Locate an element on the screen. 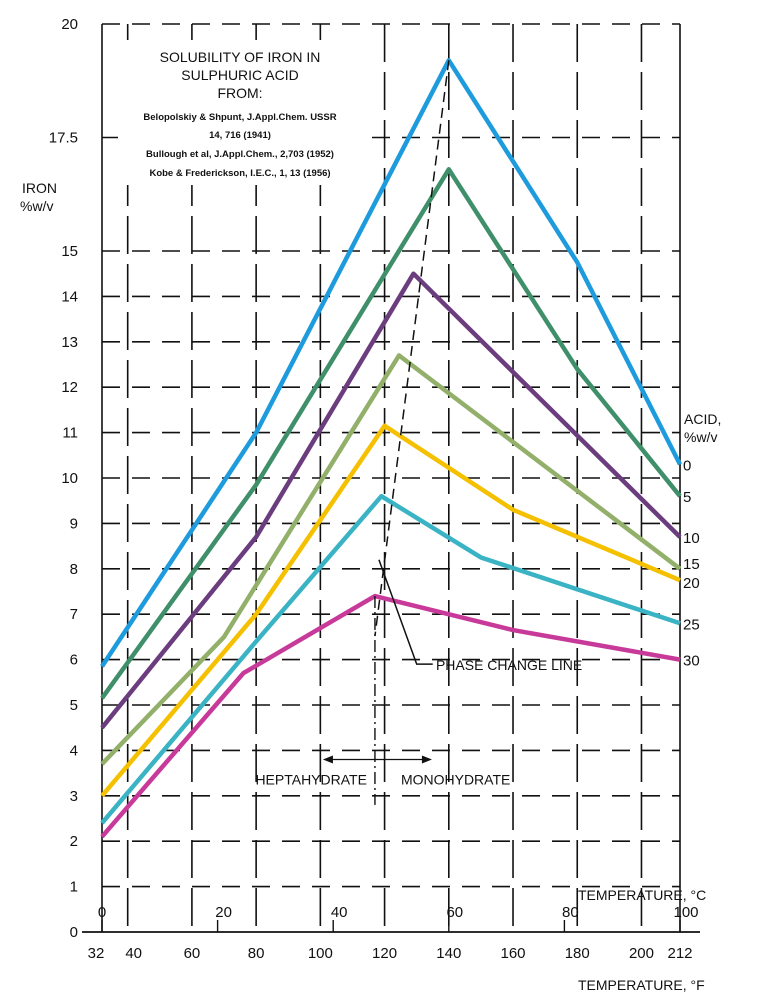 This screenshot has width=763, height=1001. y-tick-label: 7 is located at coordinates (74, 614).